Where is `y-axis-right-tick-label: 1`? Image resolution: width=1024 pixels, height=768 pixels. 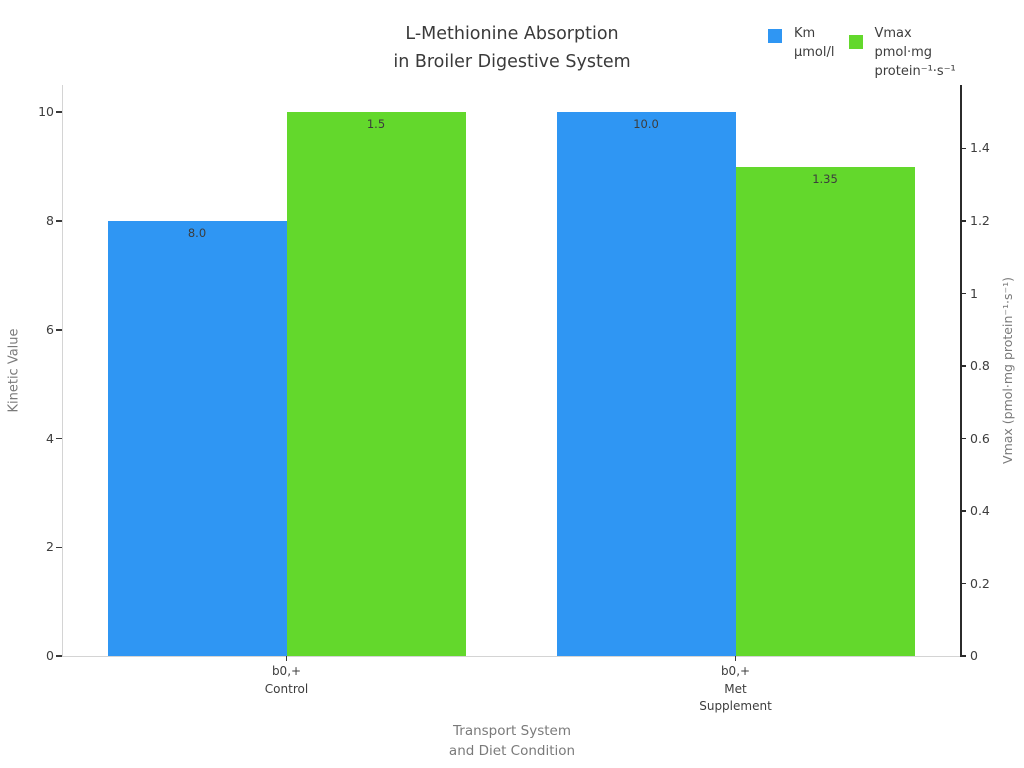
y-axis-right-tick-label: 1 is located at coordinates (974, 293).